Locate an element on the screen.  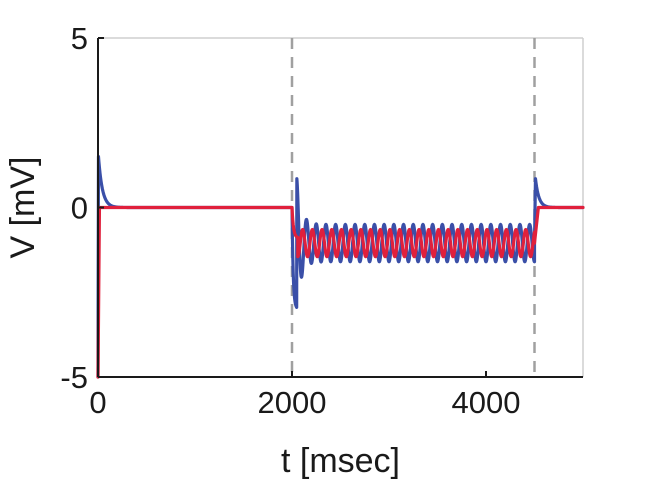
y-tick-label: 0 is located at coordinates (79, 208).